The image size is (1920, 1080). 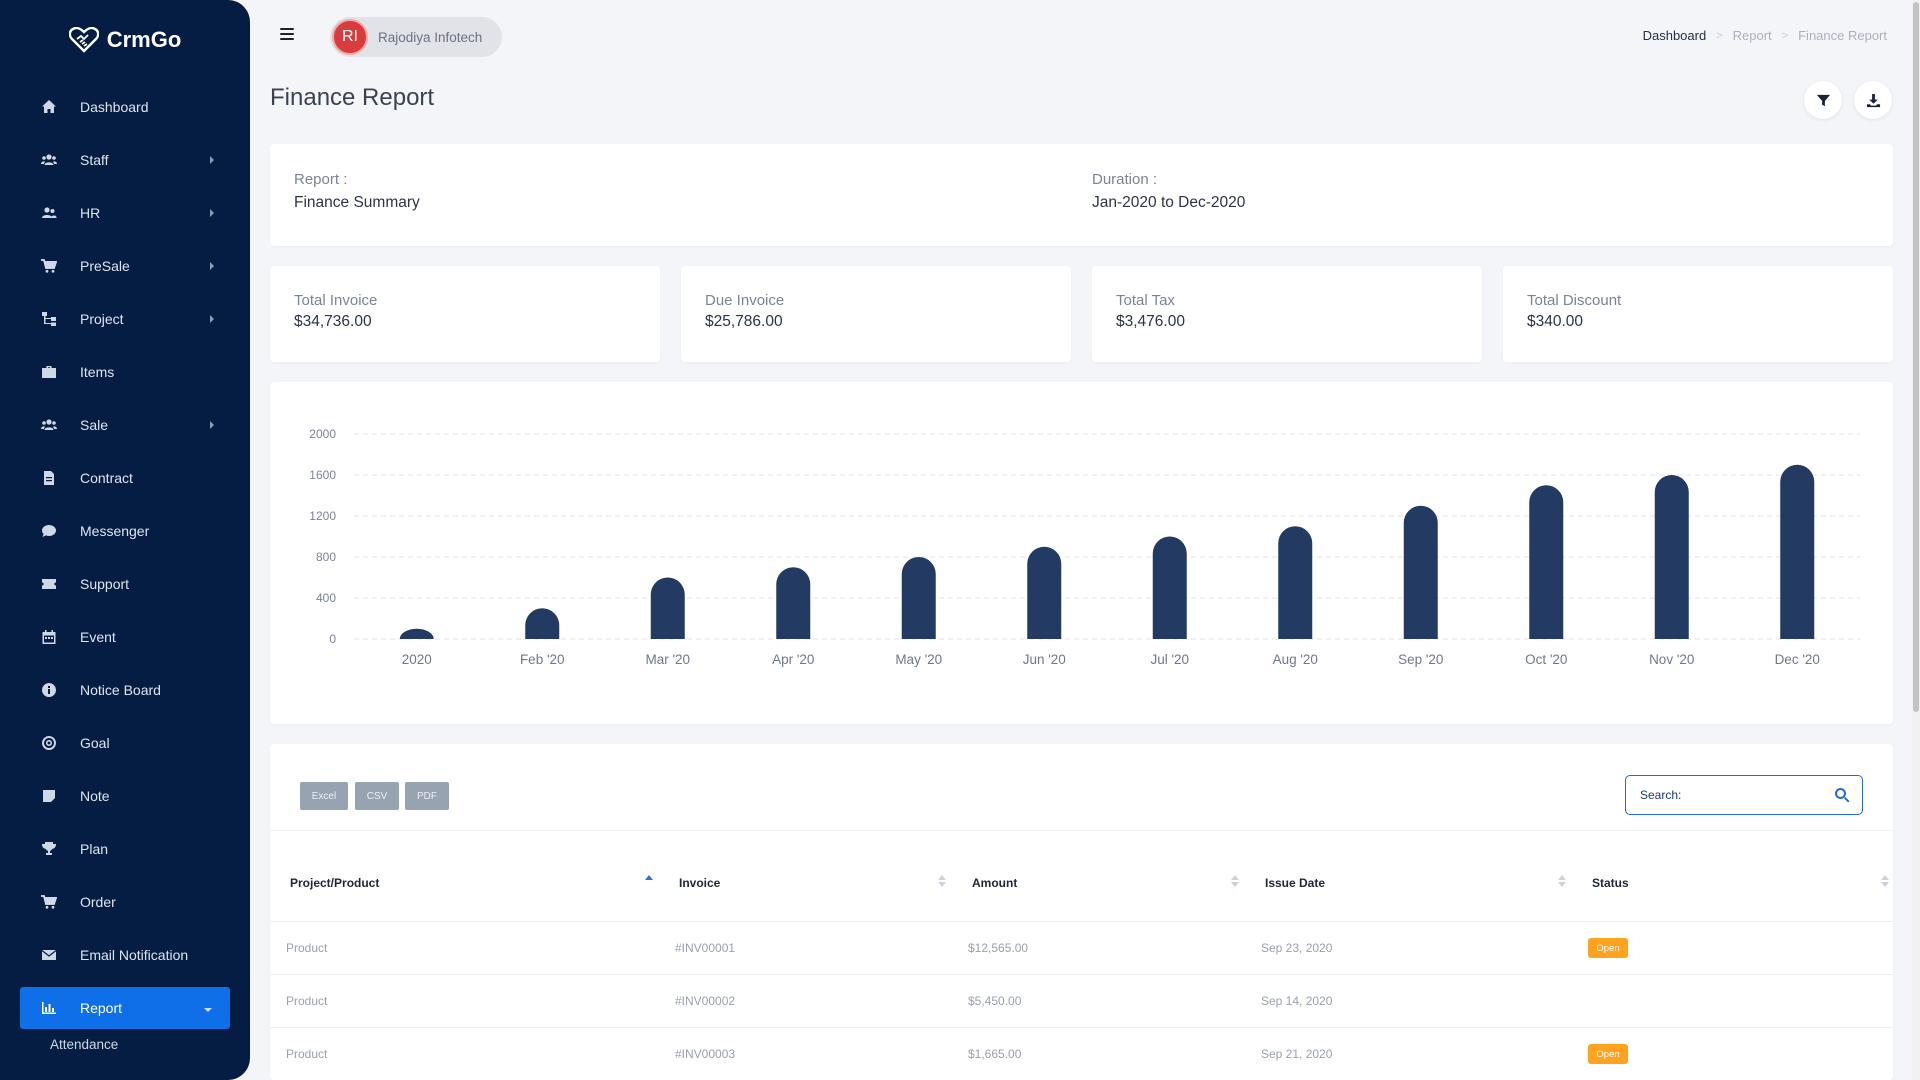 What do you see at coordinates (125, 424) in the screenshot?
I see `sidebar-item-sale: Sale` at bounding box center [125, 424].